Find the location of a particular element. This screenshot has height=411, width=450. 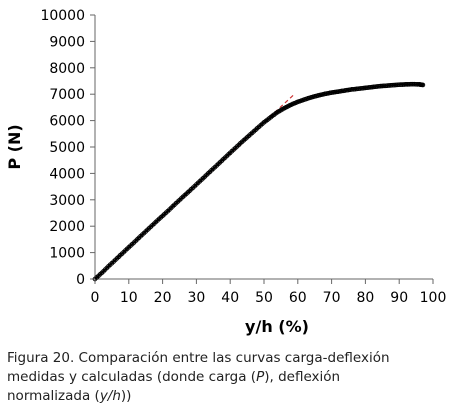

x-tick-label: 100 is located at coordinates (433, 298).